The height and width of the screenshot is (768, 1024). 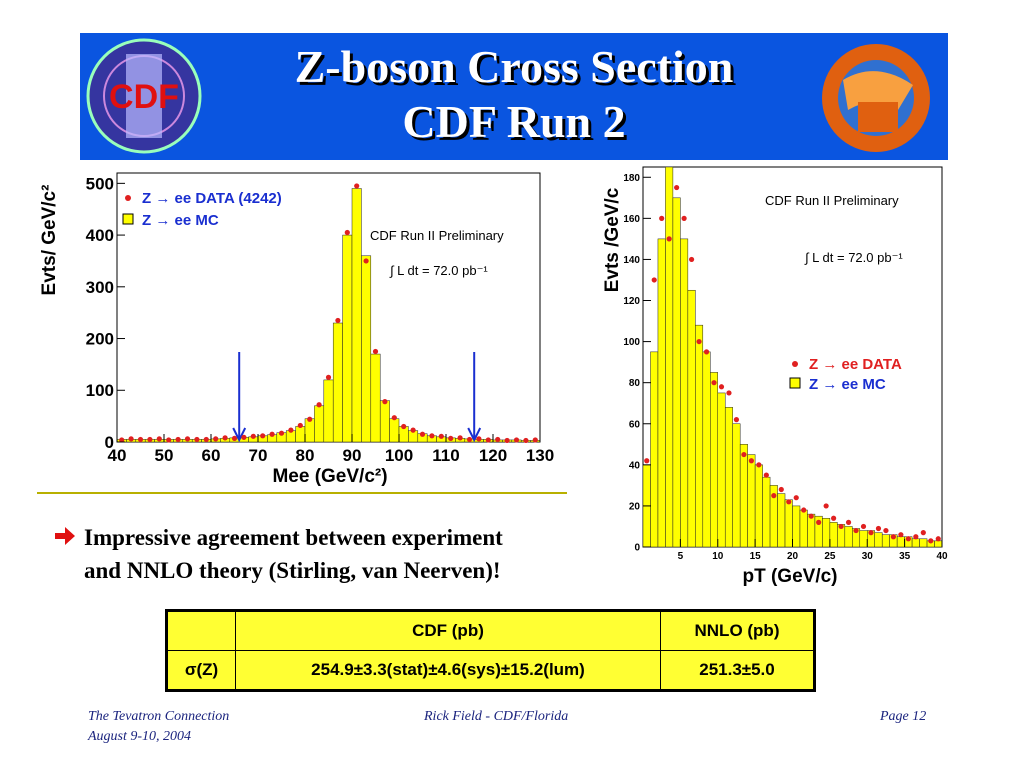 What do you see at coordinates (903, 716) in the screenshot?
I see `footer-text: Page 12` at bounding box center [903, 716].